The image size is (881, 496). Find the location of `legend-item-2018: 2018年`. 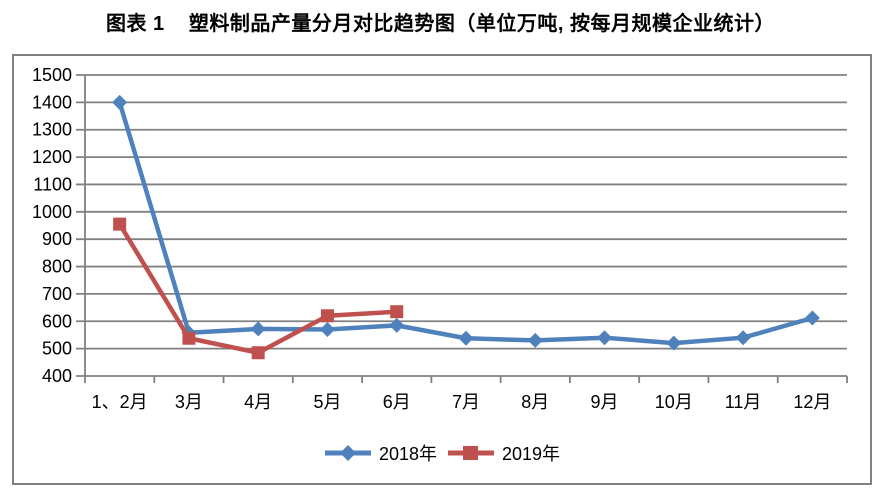

legend-item-2018: 2018年 is located at coordinates (380, 453).